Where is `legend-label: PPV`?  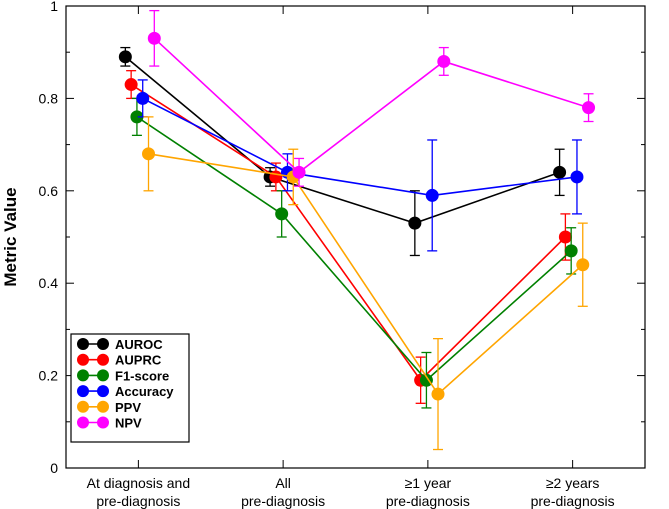
legend-label: PPV is located at coordinates (128, 407).